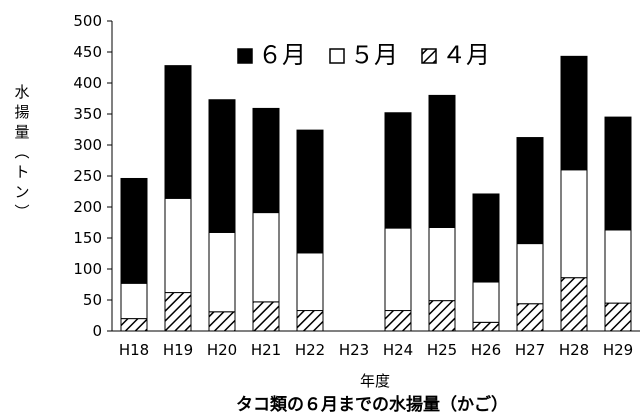 The height and width of the screenshot is (417, 644). I want to click on y-tick-label: 400, so click(87, 83).